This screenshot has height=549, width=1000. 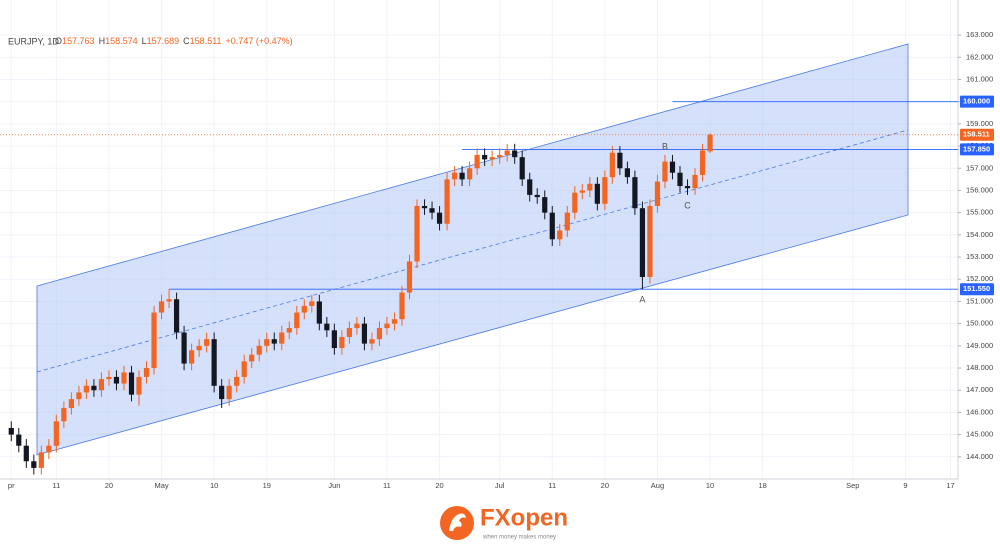 I want to click on y-tick-label: 154.000, so click(x=979, y=234).